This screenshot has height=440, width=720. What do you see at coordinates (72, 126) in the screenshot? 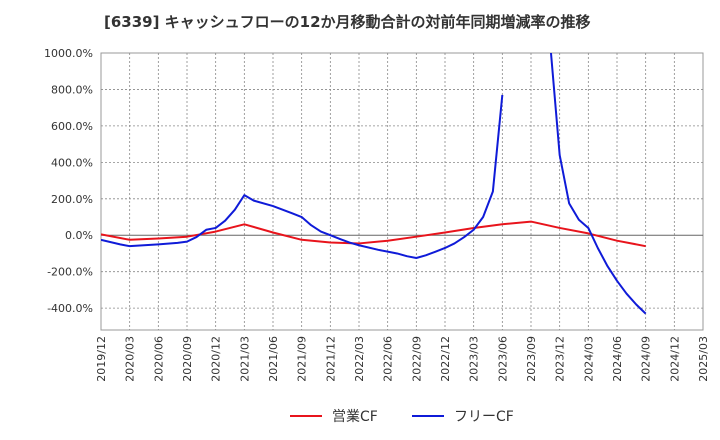
I see `y-tick-label: 600.0%` at bounding box center [72, 126].